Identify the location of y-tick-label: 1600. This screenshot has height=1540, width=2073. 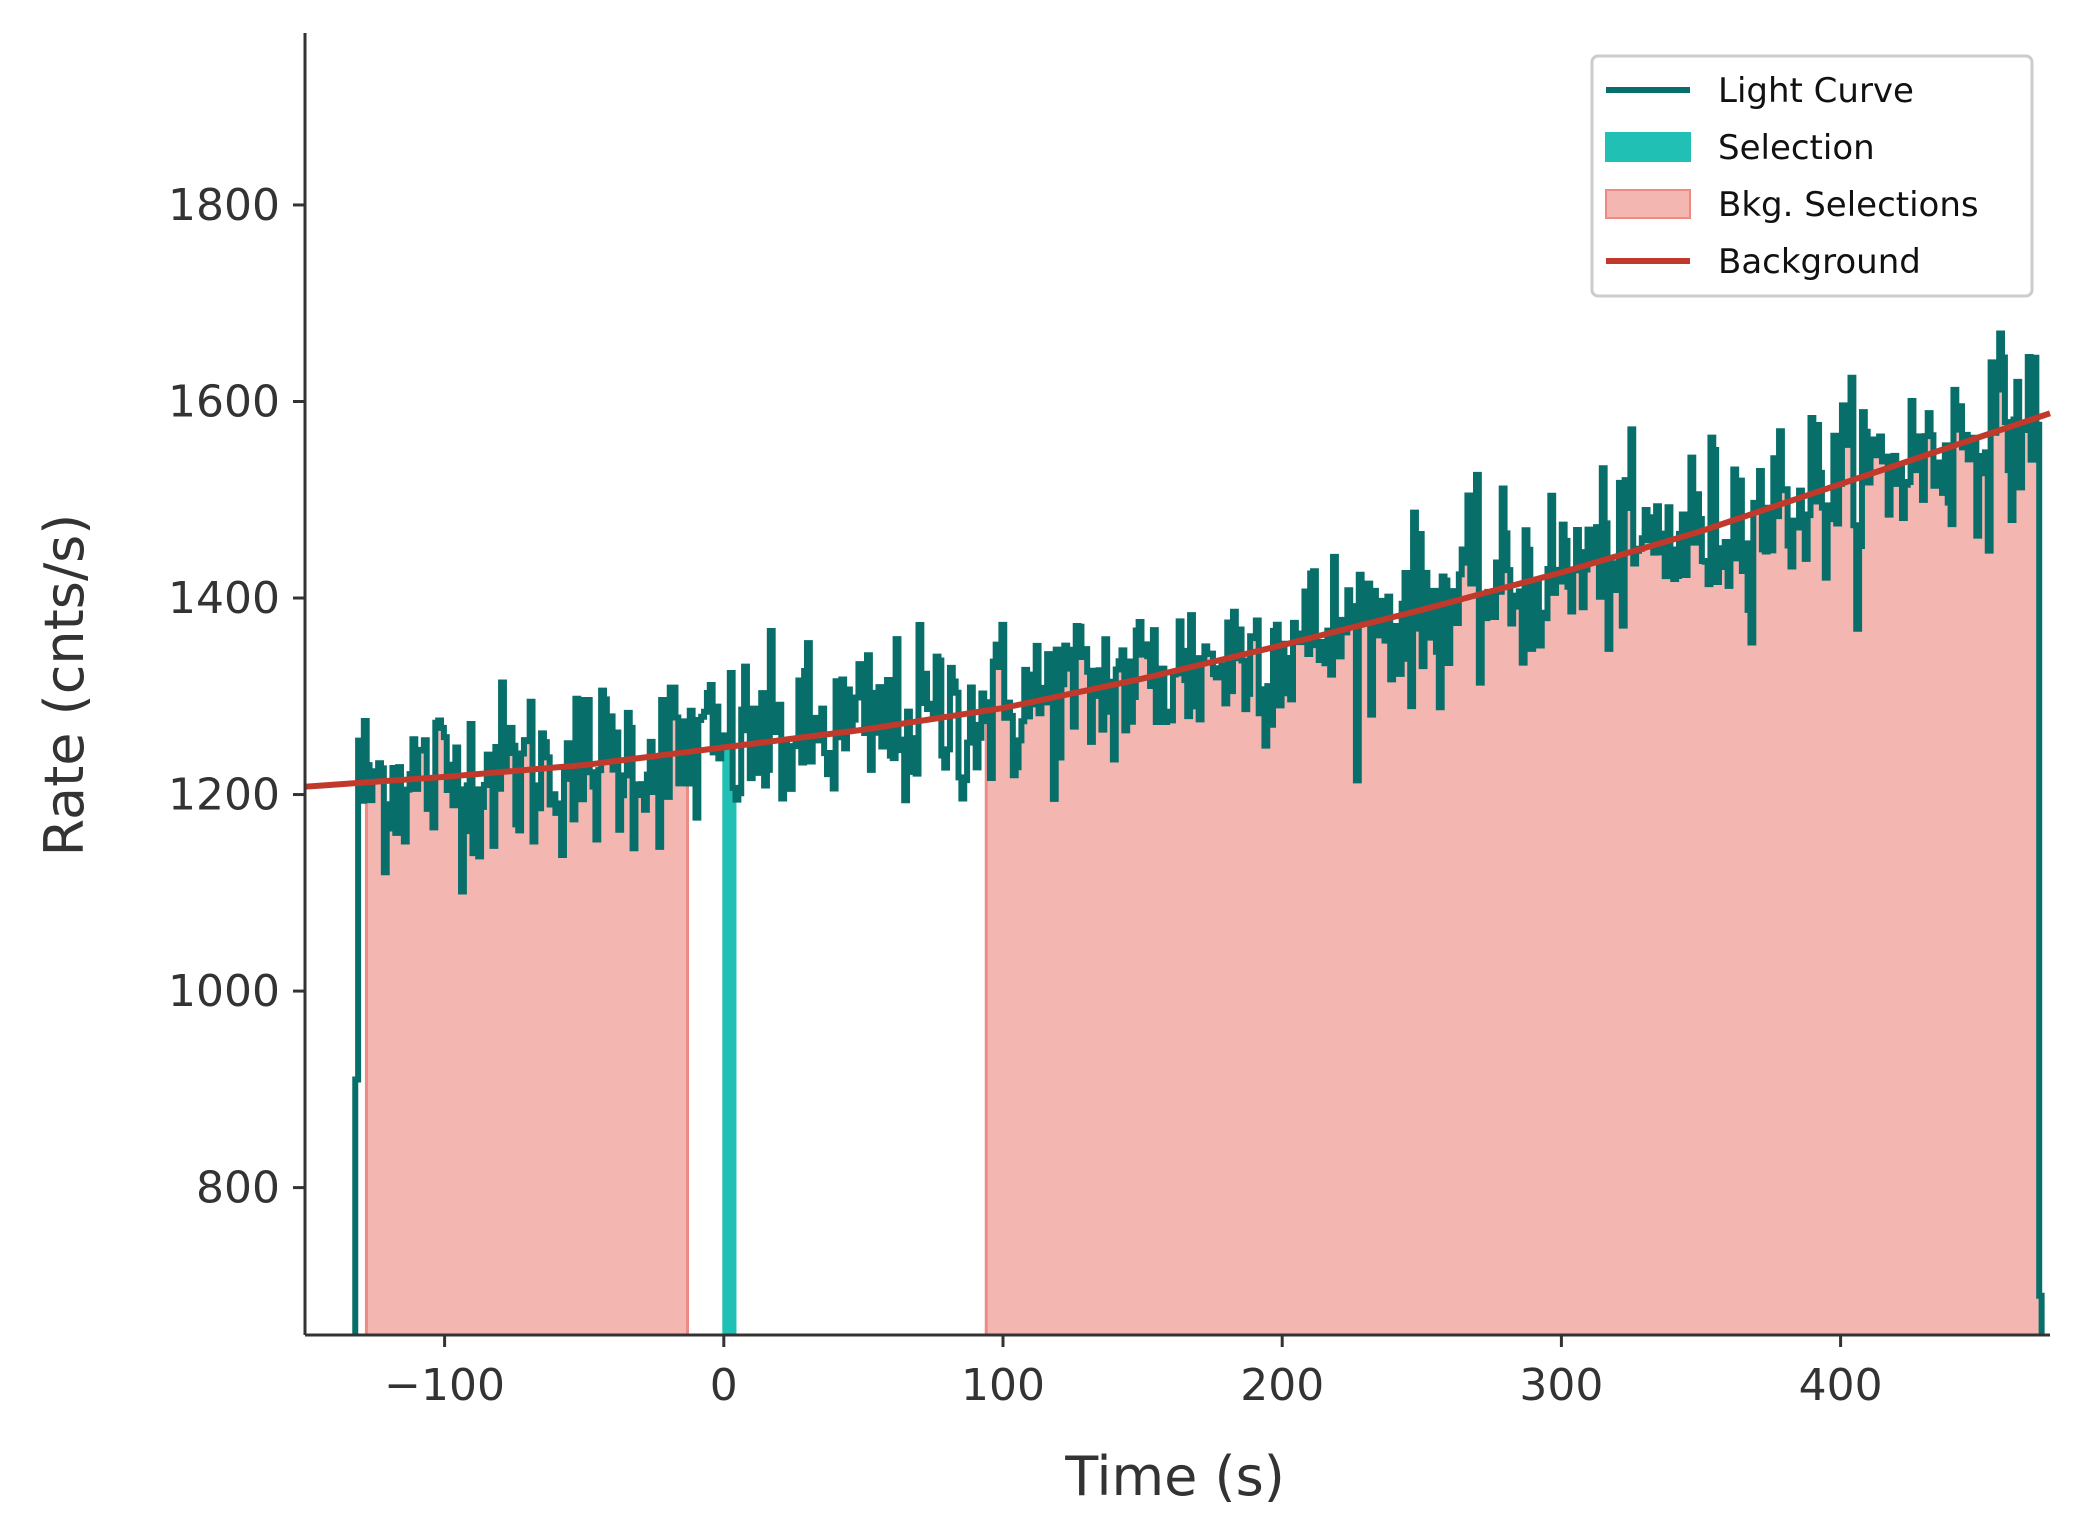
(224, 401).